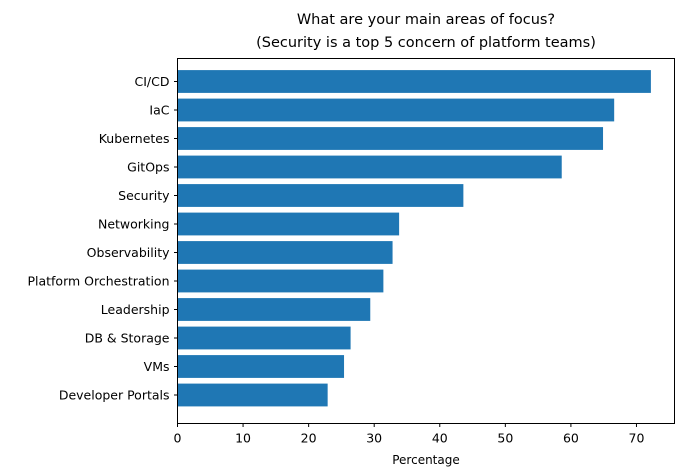  I want to click on x-tick-label: 10, so click(243, 438).